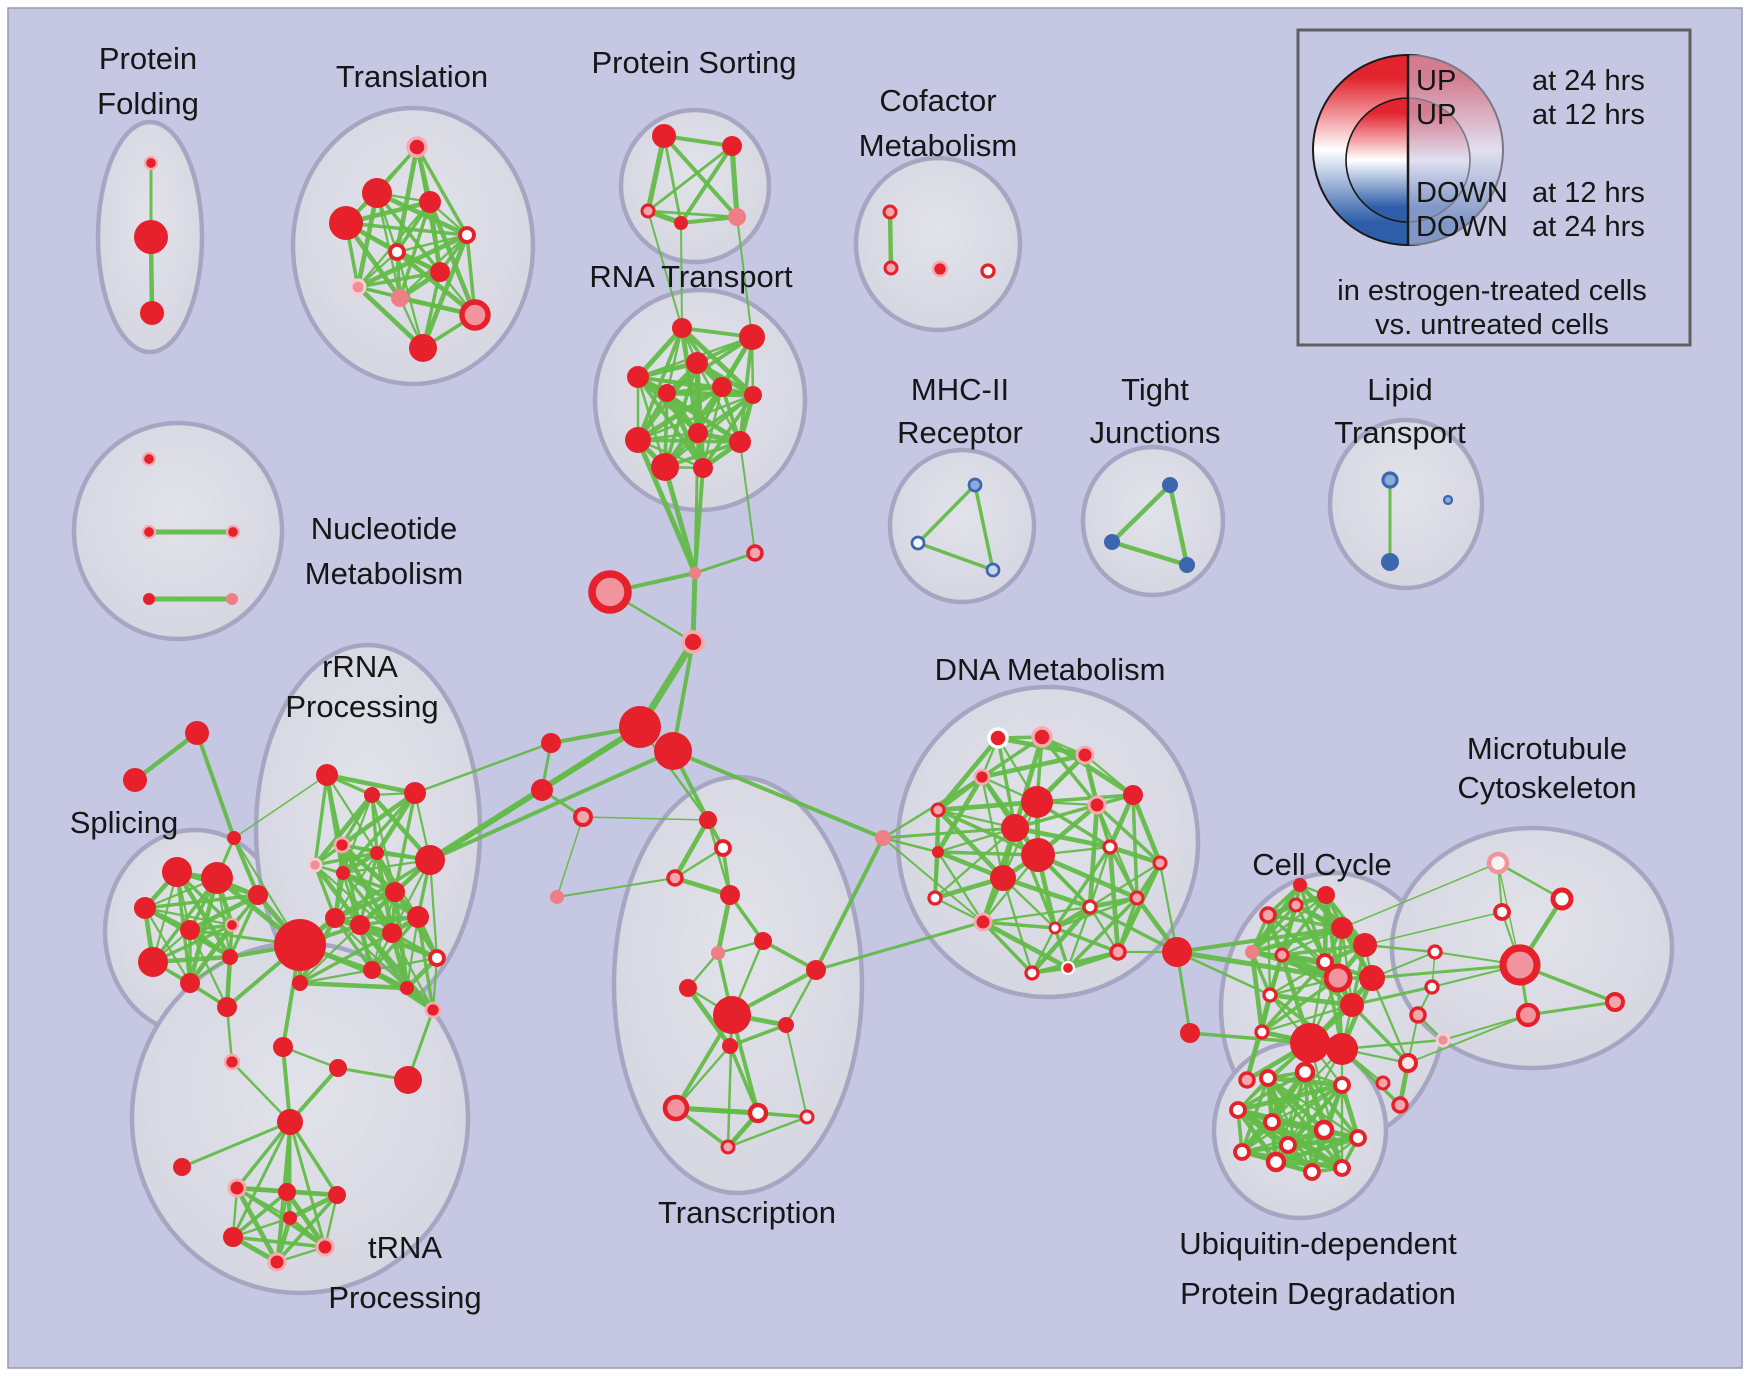 This screenshot has height=1376, width=1750. I want to click on cluster-ellipse-transcription, so click(738, 985).